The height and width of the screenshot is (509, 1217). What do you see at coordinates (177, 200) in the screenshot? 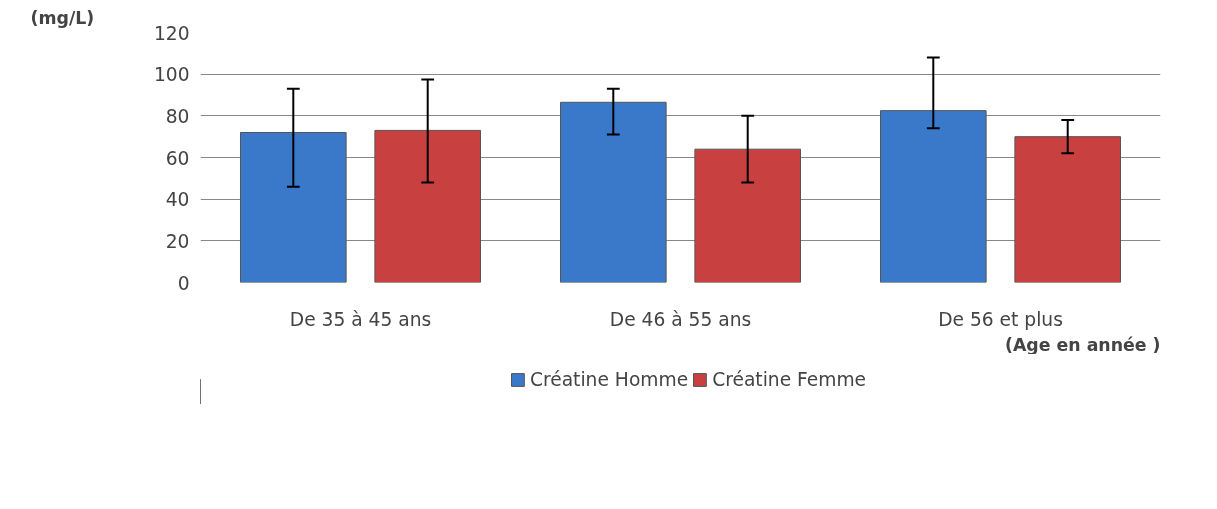
I see `y-tick-label: 40` at bounding box center [177, 200].